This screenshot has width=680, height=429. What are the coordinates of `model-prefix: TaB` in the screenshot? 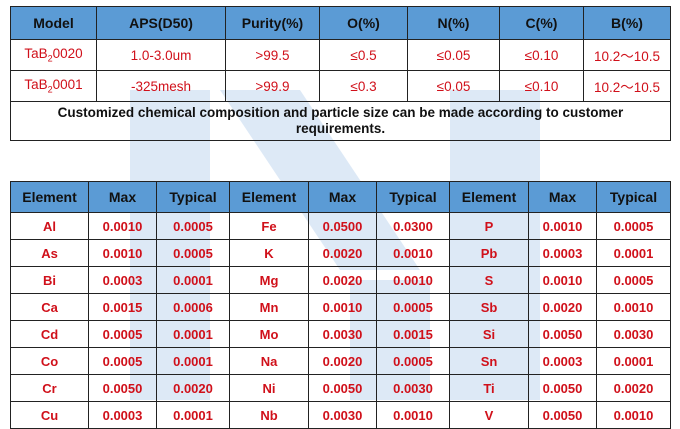 It's located at (36, 85).